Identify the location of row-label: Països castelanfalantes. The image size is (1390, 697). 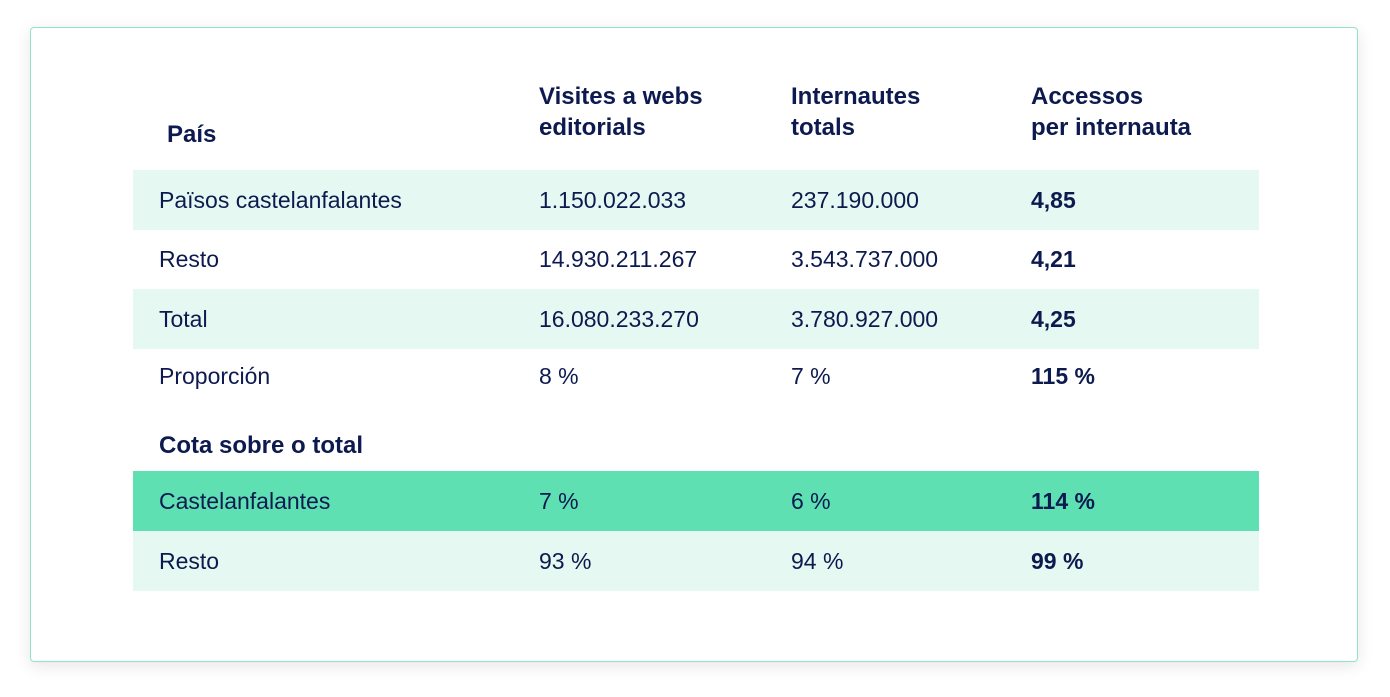
(280, 200).